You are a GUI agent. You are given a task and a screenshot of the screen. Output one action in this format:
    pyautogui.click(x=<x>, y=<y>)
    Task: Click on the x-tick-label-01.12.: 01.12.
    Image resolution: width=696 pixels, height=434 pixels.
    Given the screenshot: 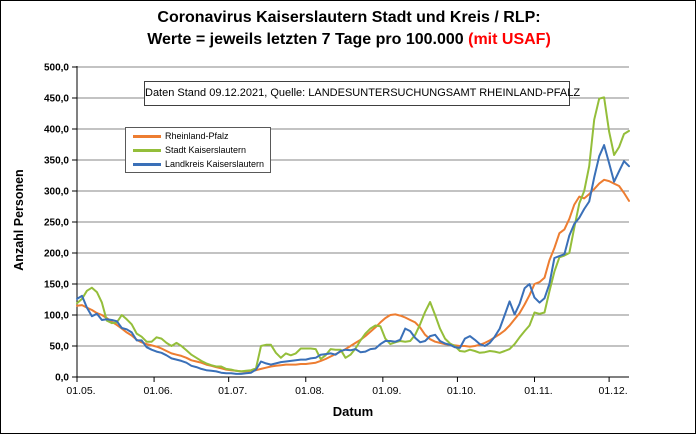 What is the action you would take?
    pyautogui.click(x=613, y=391)
    